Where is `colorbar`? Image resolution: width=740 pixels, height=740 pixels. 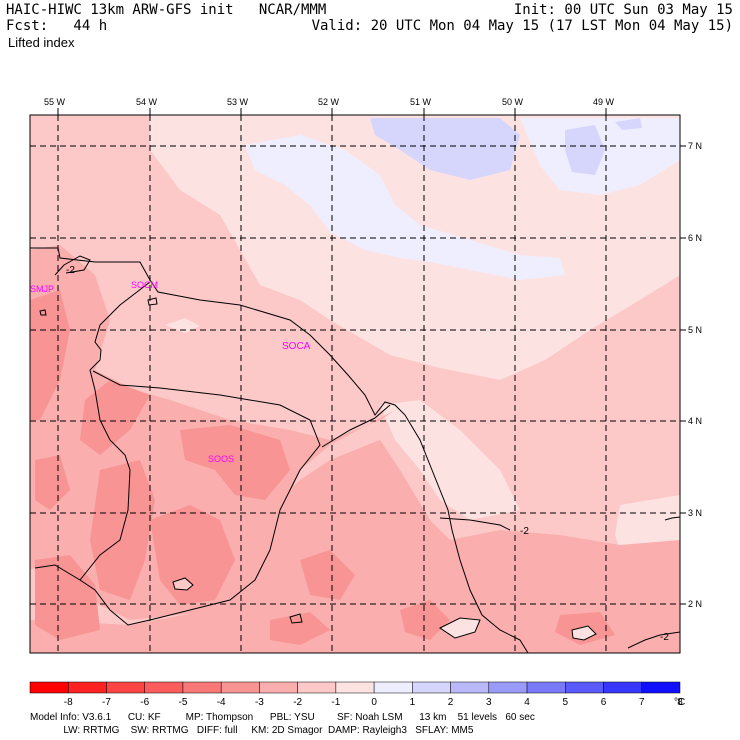
colorbar is located at coordinates (355, 687).